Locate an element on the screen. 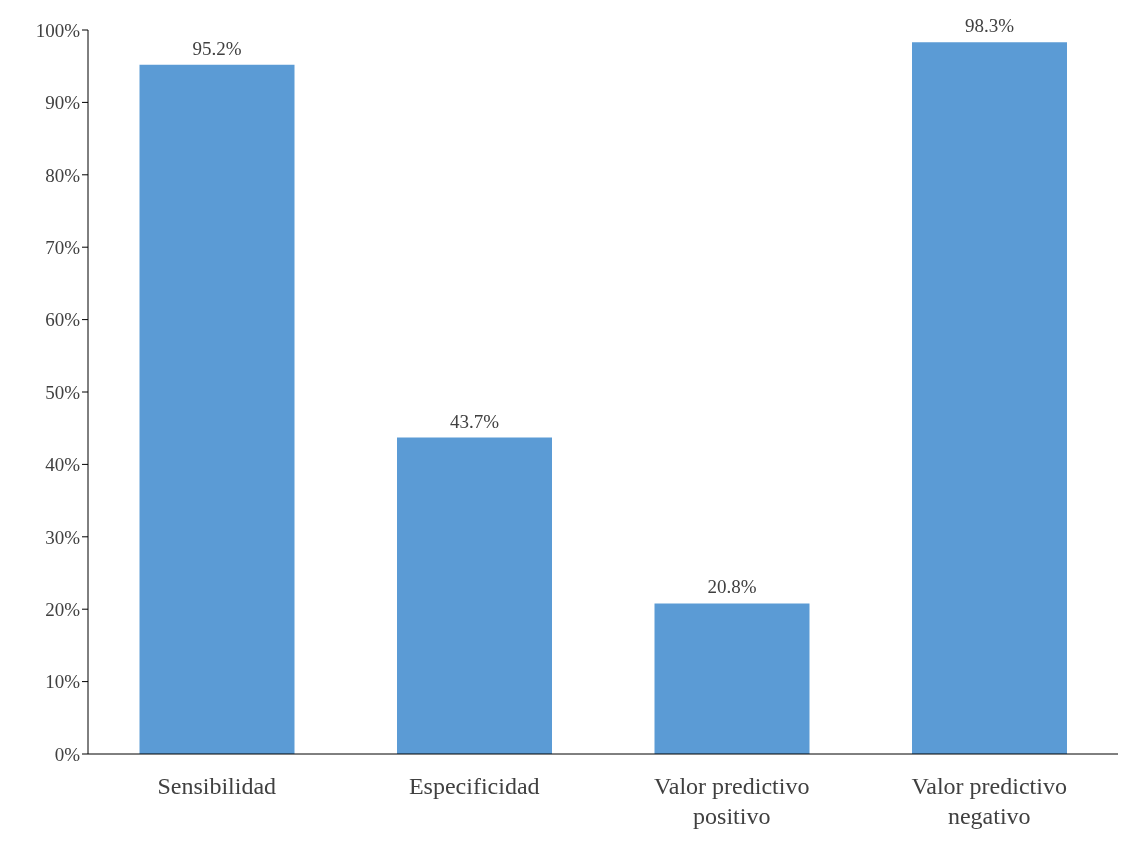 This screenshot has width=1146, height=852. y-tick-label: 0% is located at coordinates (67, 754).